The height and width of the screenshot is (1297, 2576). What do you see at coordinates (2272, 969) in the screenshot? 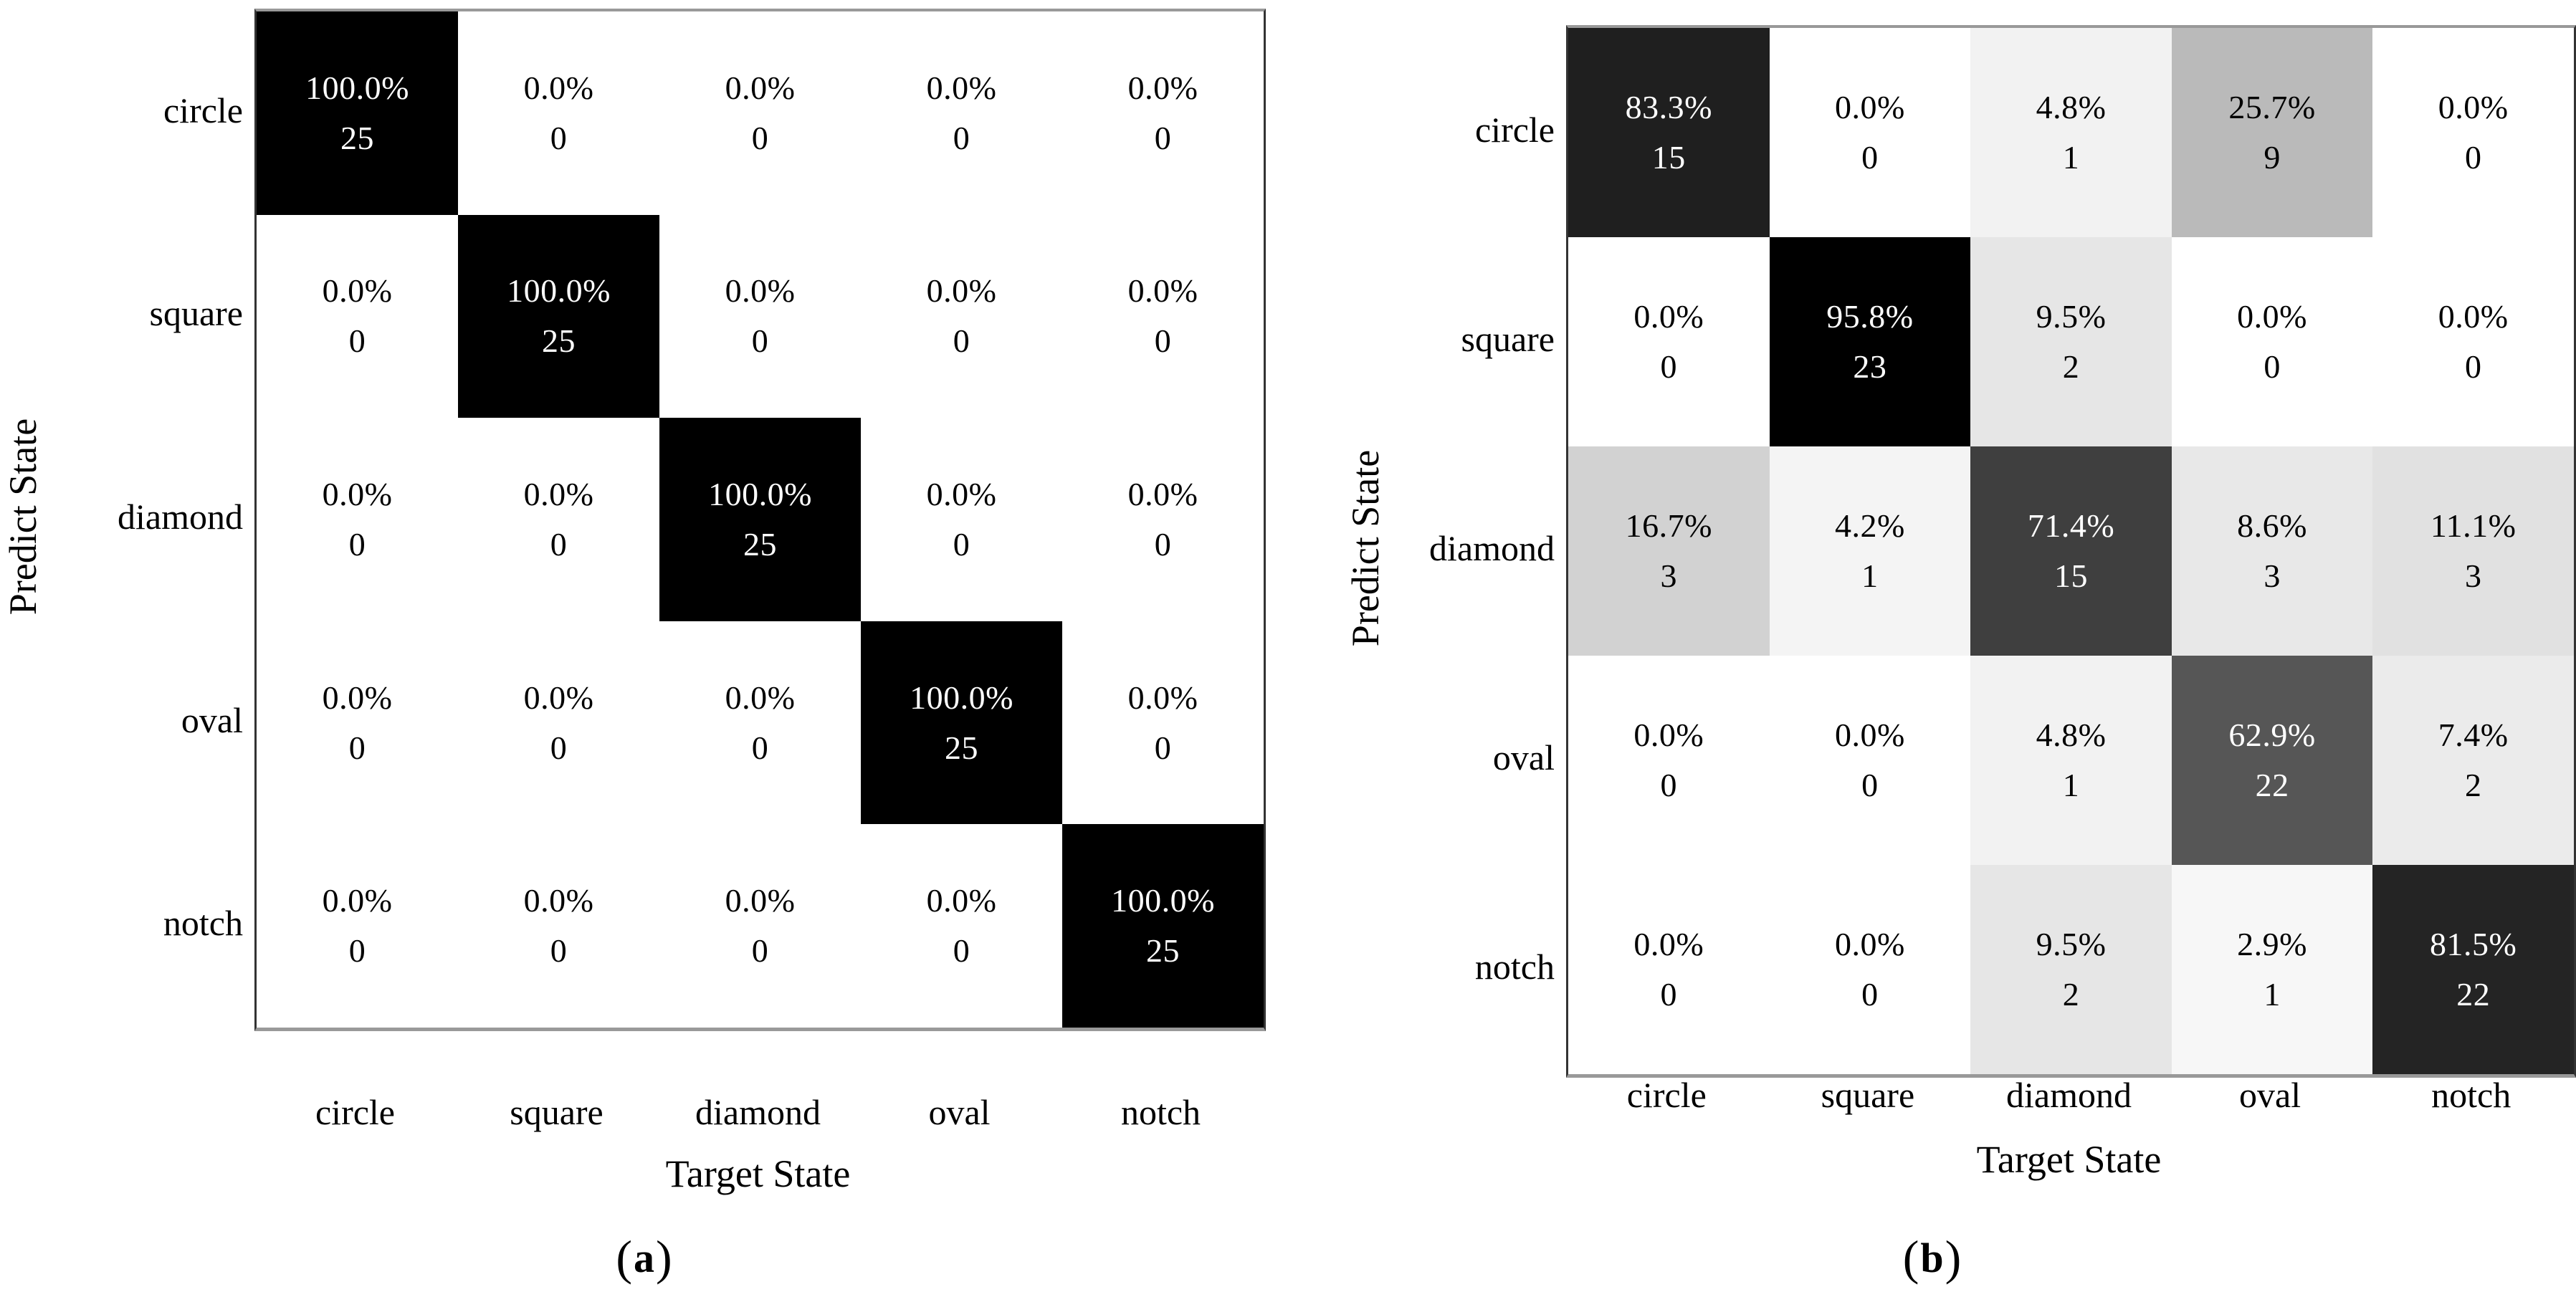
I see `matrix-cell-notch-oval: 2.9% 1` at bounding box center [2272, 969].